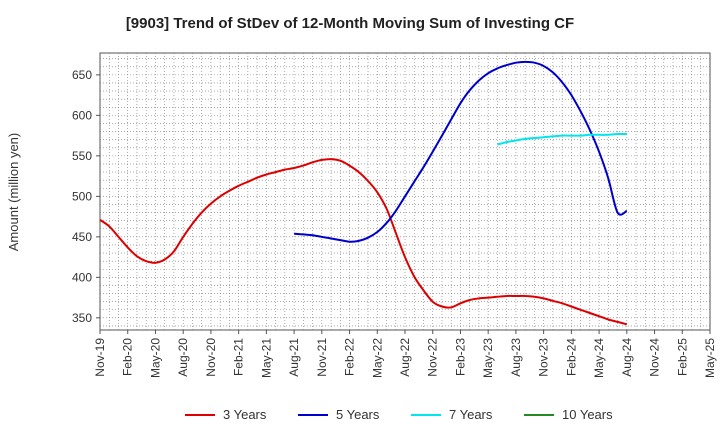 This screenshot has height=440, width=720. Describe the element at coordinates (460, 357) in the screenshot. I see `x-tick-label: Feb-23` at that location.